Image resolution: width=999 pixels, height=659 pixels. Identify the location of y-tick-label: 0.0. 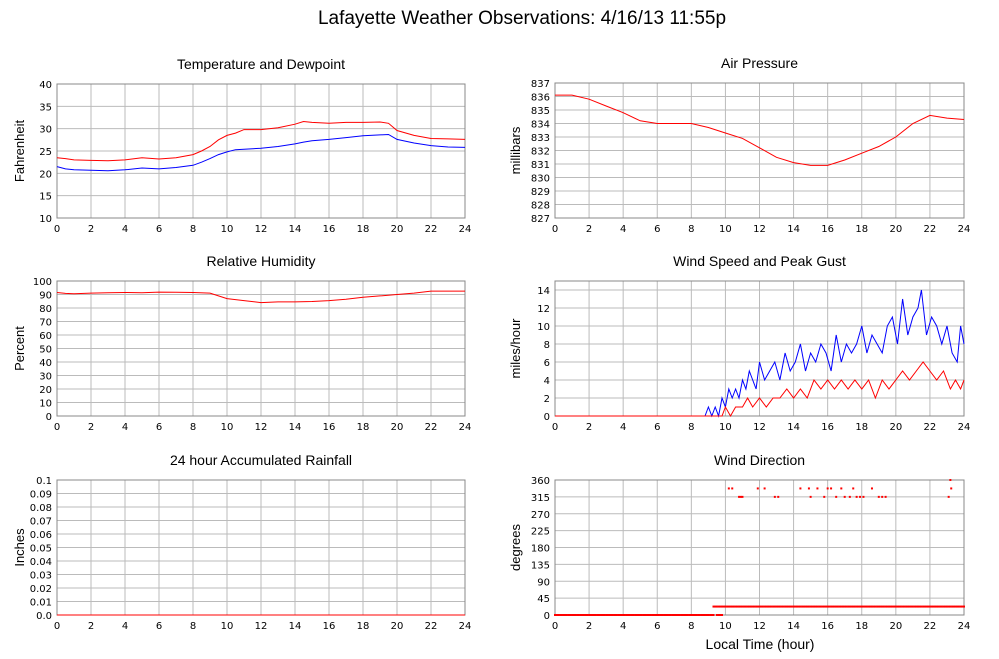
(44, 616).